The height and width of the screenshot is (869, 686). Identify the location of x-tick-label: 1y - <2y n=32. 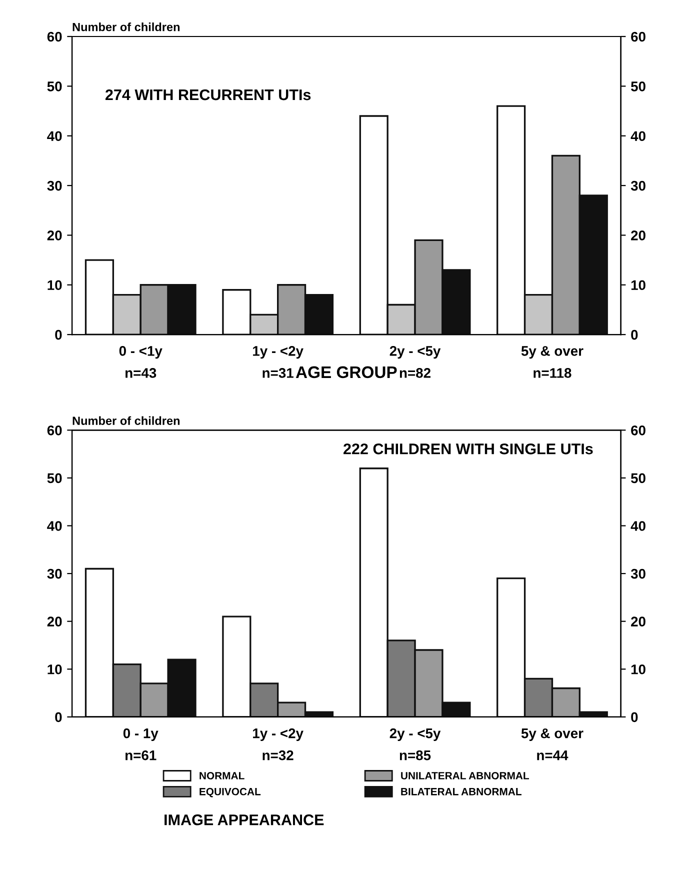
(278, 744).